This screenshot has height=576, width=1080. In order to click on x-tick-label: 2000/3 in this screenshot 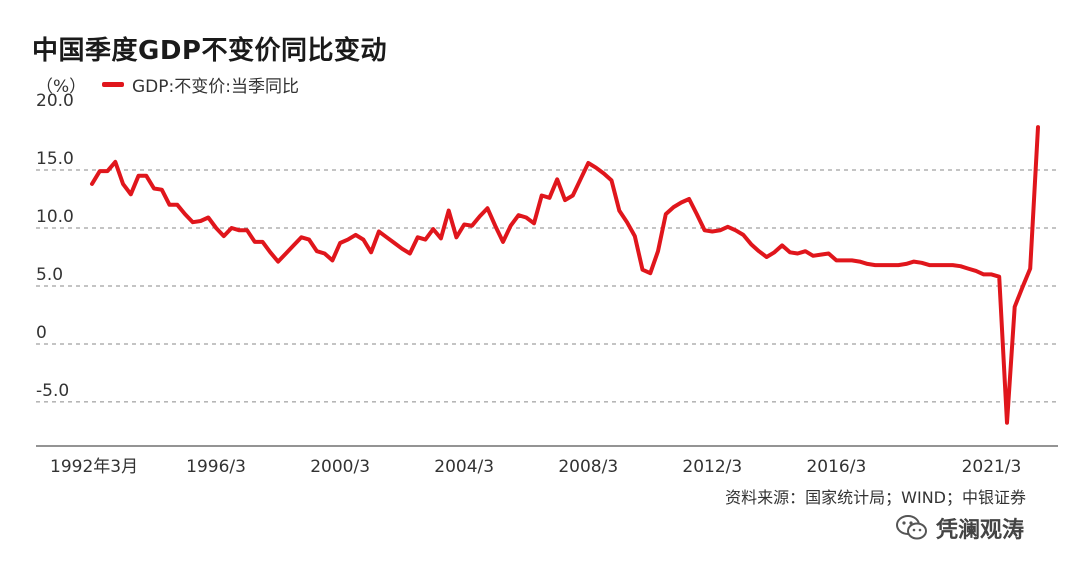, I will do `click(340, 467)`.